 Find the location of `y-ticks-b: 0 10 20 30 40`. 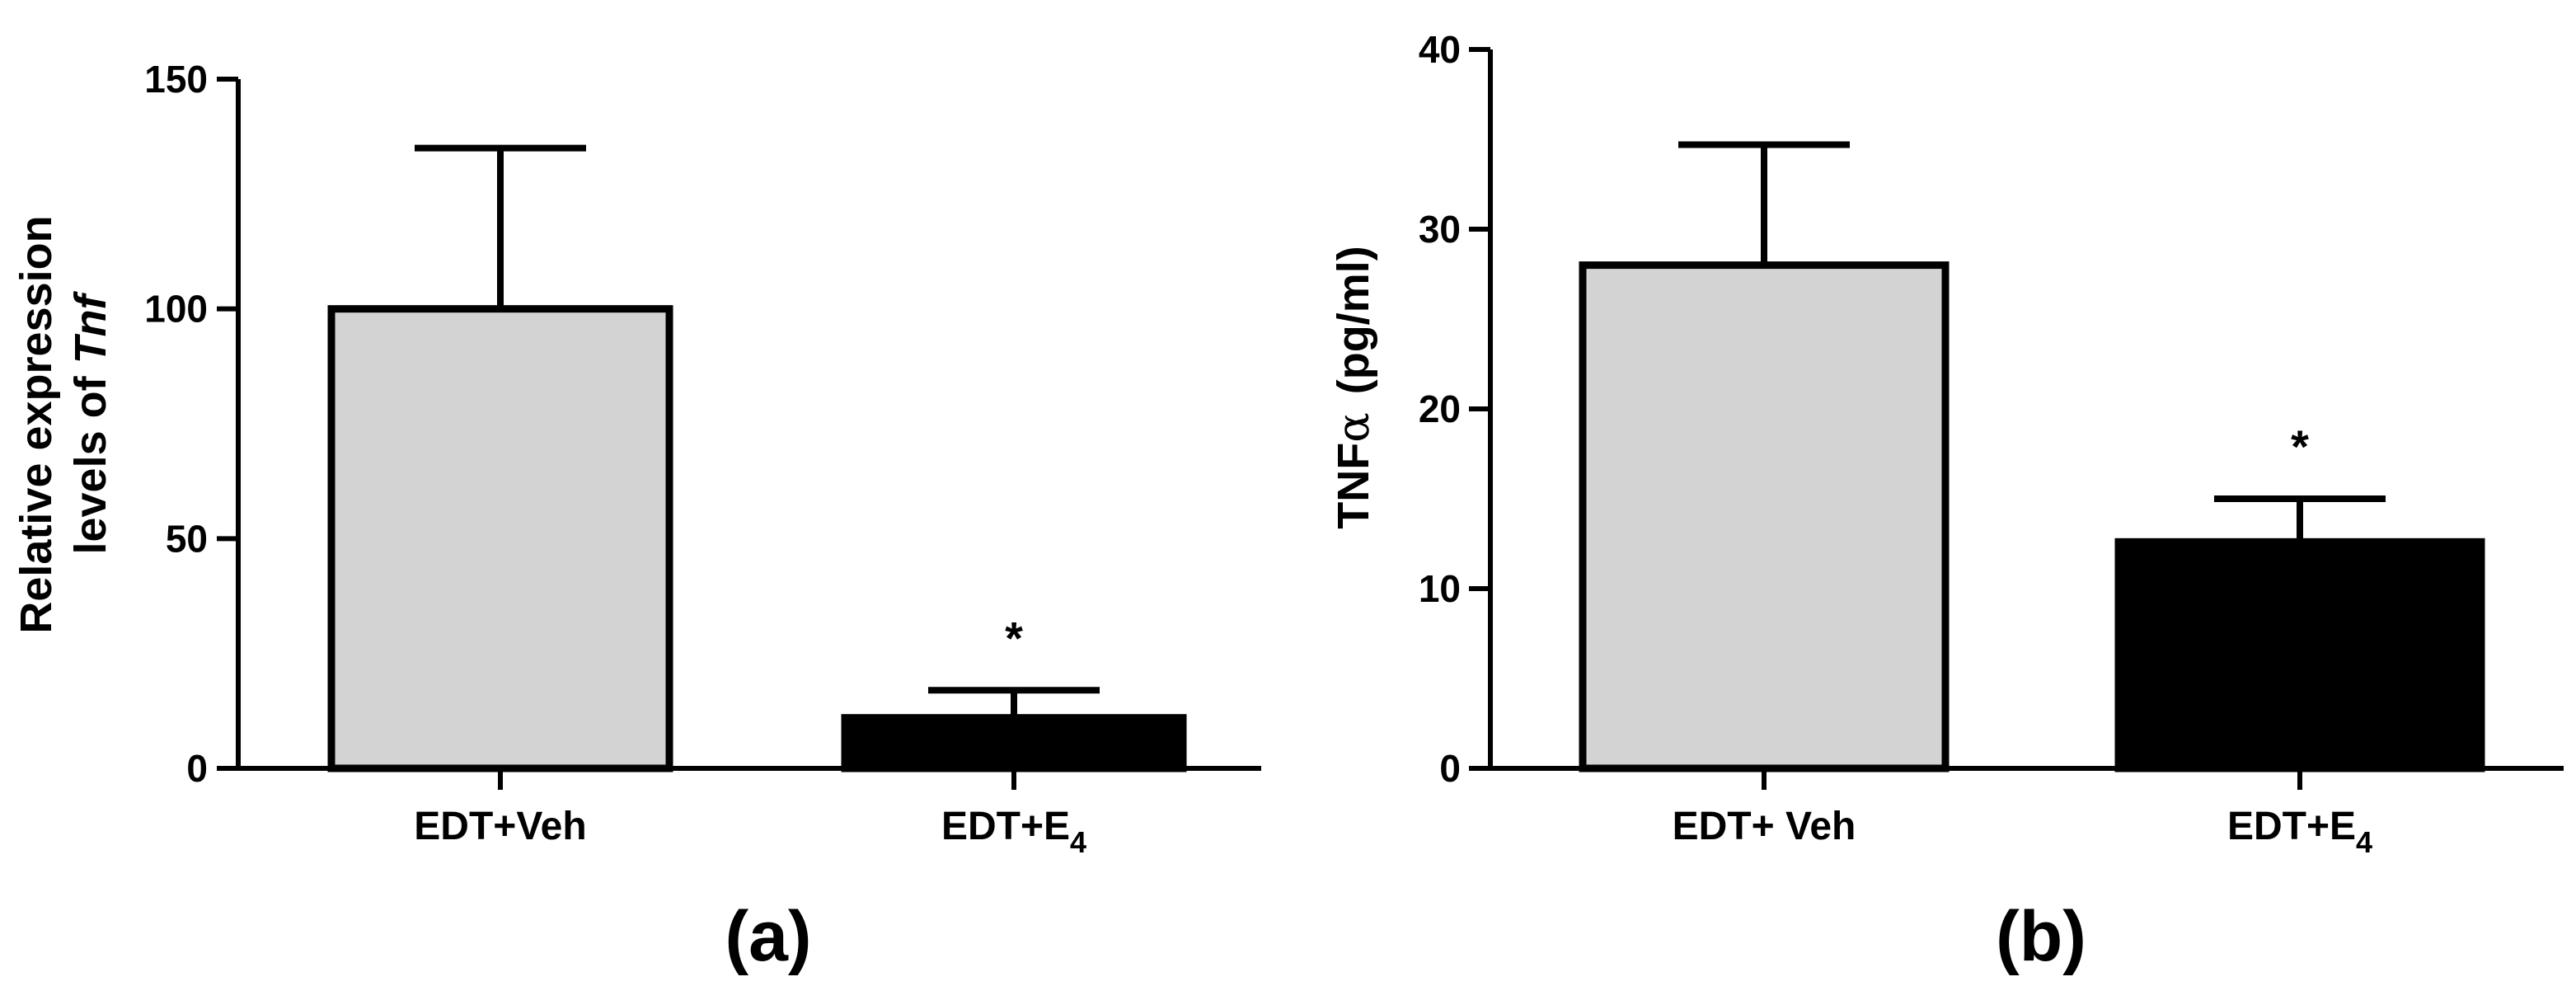

y-ticks-b: 0 10 20 30 40 is located at coordinates (1454, 409).